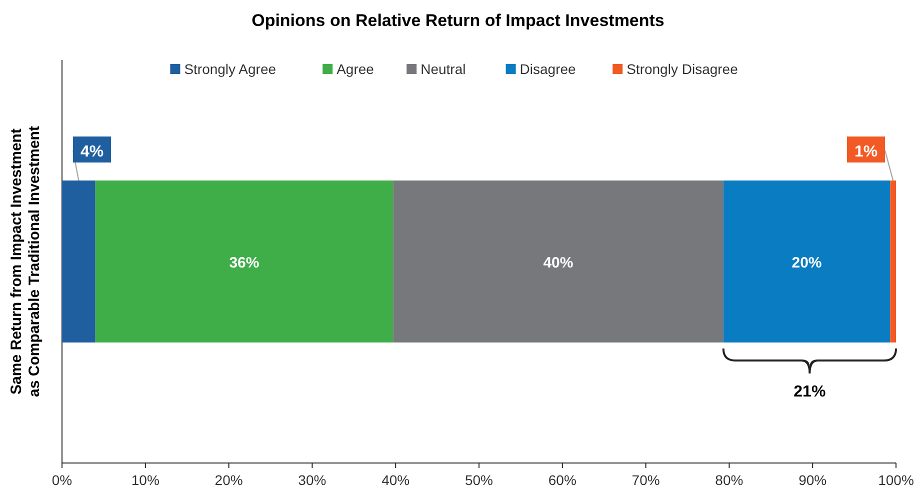  I want to click on x-tick-label: 100%, so click(896, 480).